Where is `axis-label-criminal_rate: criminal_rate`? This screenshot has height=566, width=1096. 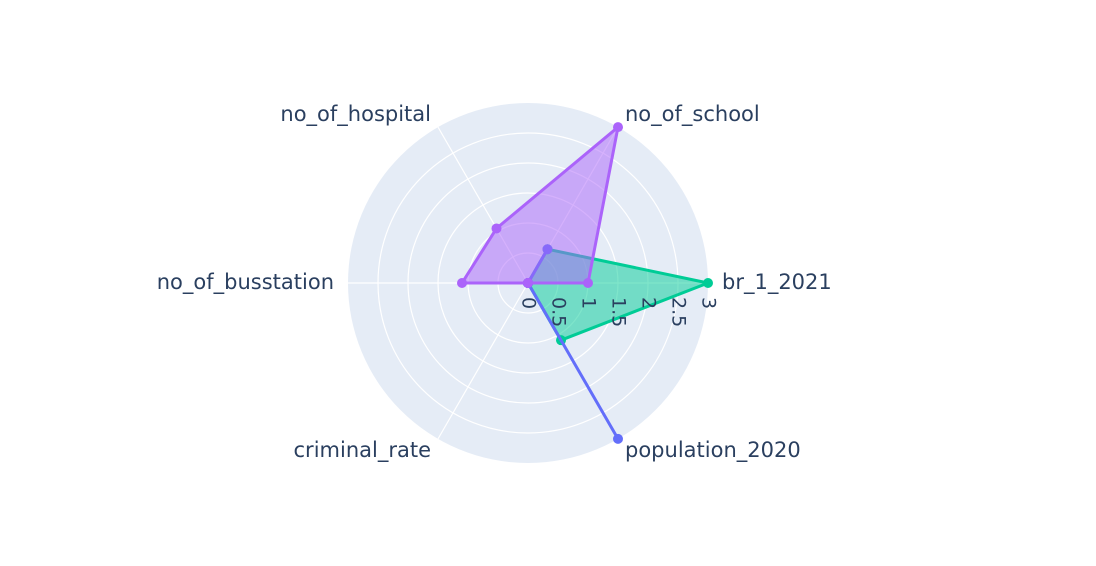
axis-label-criminal_rate: criminal_rate is located at coordinates (362, 450).